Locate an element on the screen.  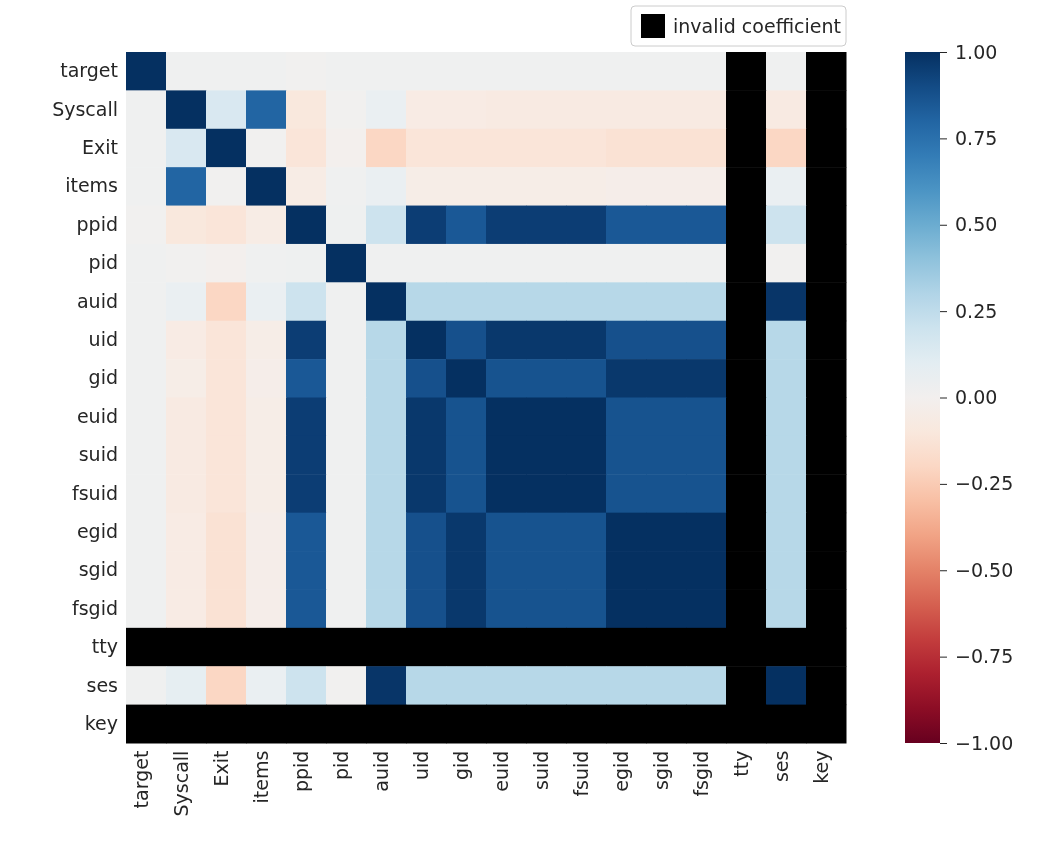
y-tick-label: pid is located at coordinates (103, 262).